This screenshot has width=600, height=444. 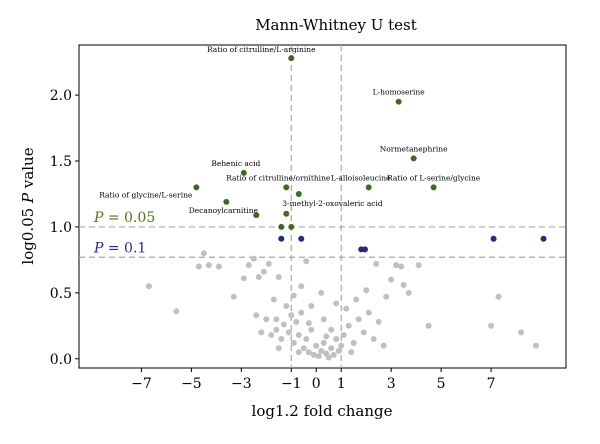 What do you see at coordinates (261, 49) in the screenshot?
I see `significant-point-label: Ratio of citrulline/L-arginine` at bounding box center [261, 49].